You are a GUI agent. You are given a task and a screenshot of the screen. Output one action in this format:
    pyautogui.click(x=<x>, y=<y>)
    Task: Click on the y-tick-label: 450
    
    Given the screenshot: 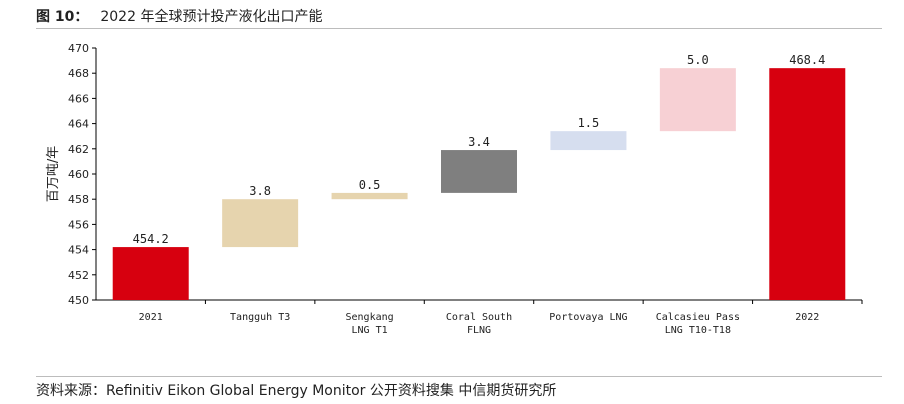 What is the action you would take?
    pyautogui.click(x=78, y=300)
    